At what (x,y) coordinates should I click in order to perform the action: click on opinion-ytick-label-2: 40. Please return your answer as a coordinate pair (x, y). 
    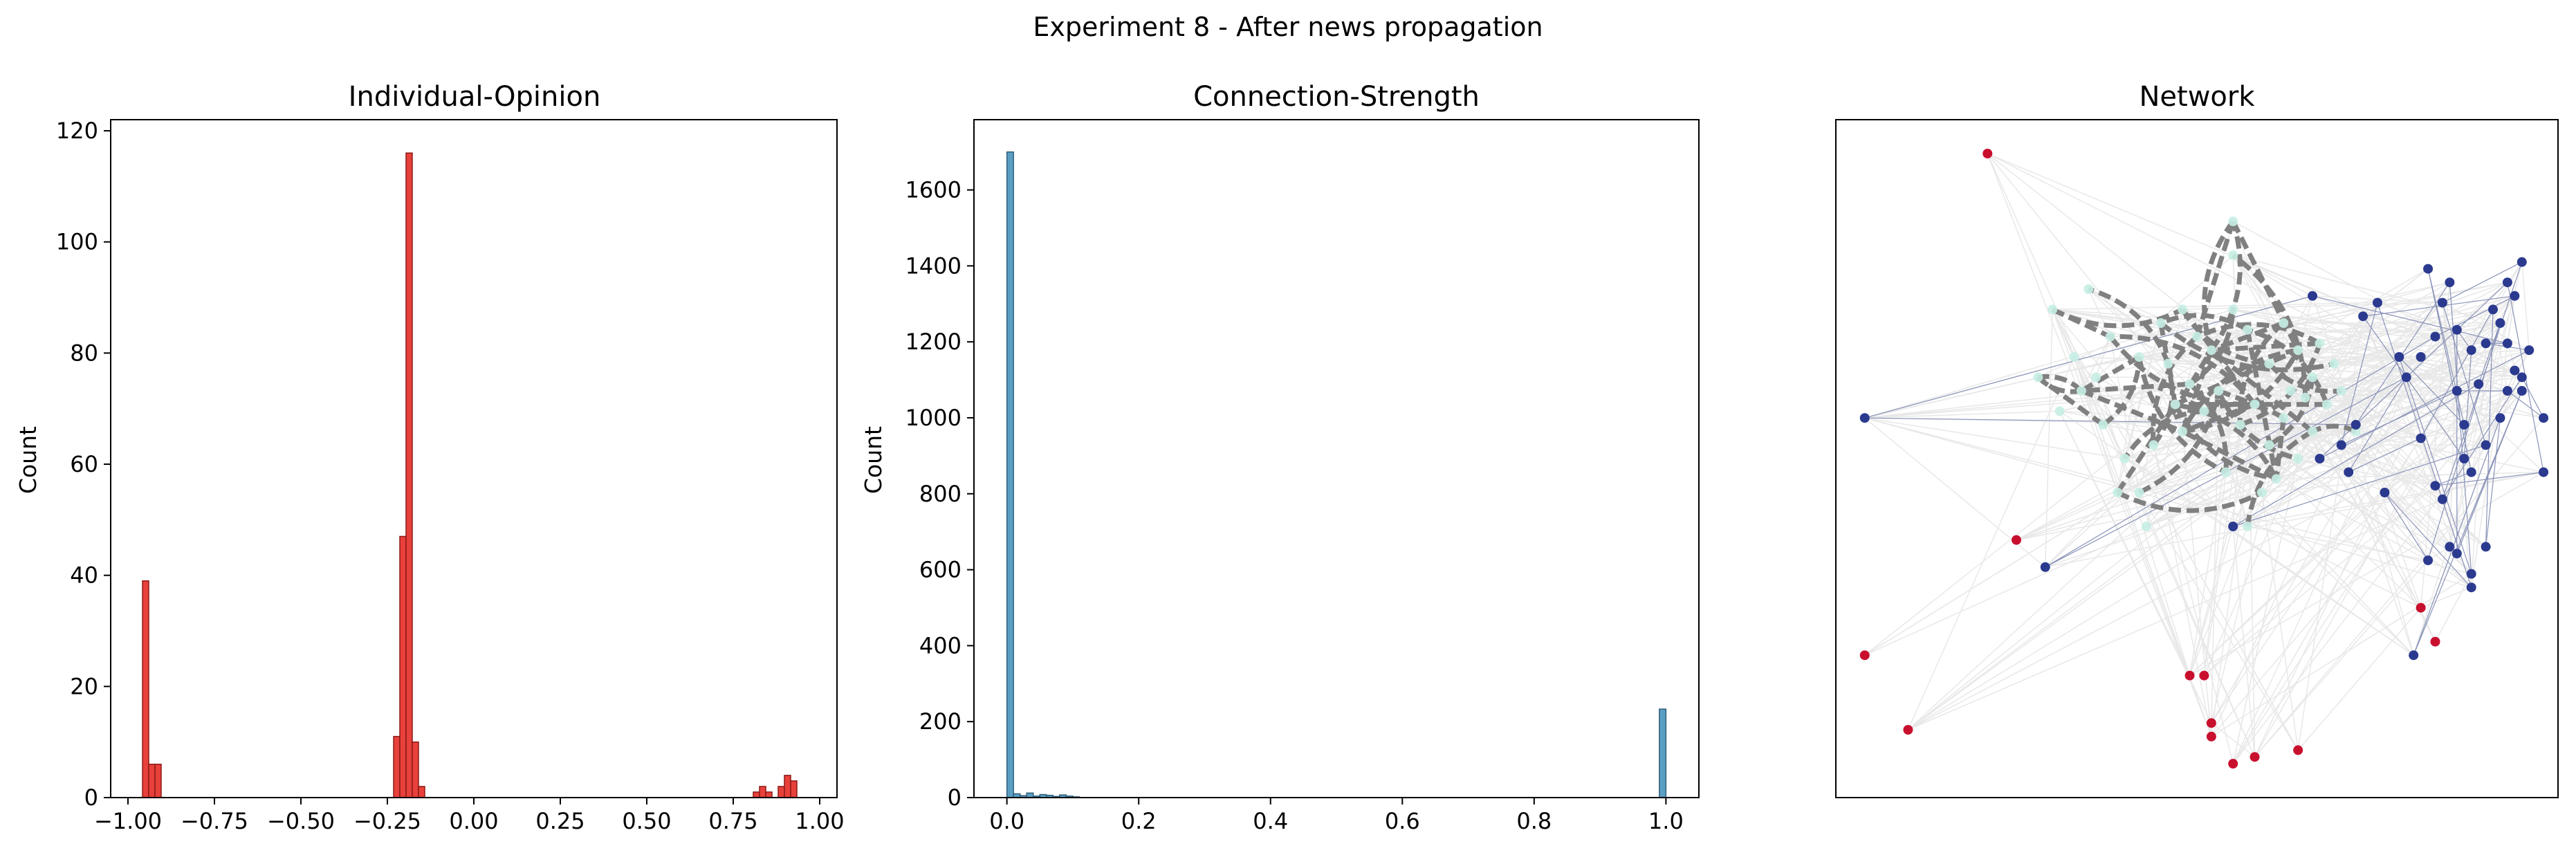
    Looking at the image, I should click on (84, 575).